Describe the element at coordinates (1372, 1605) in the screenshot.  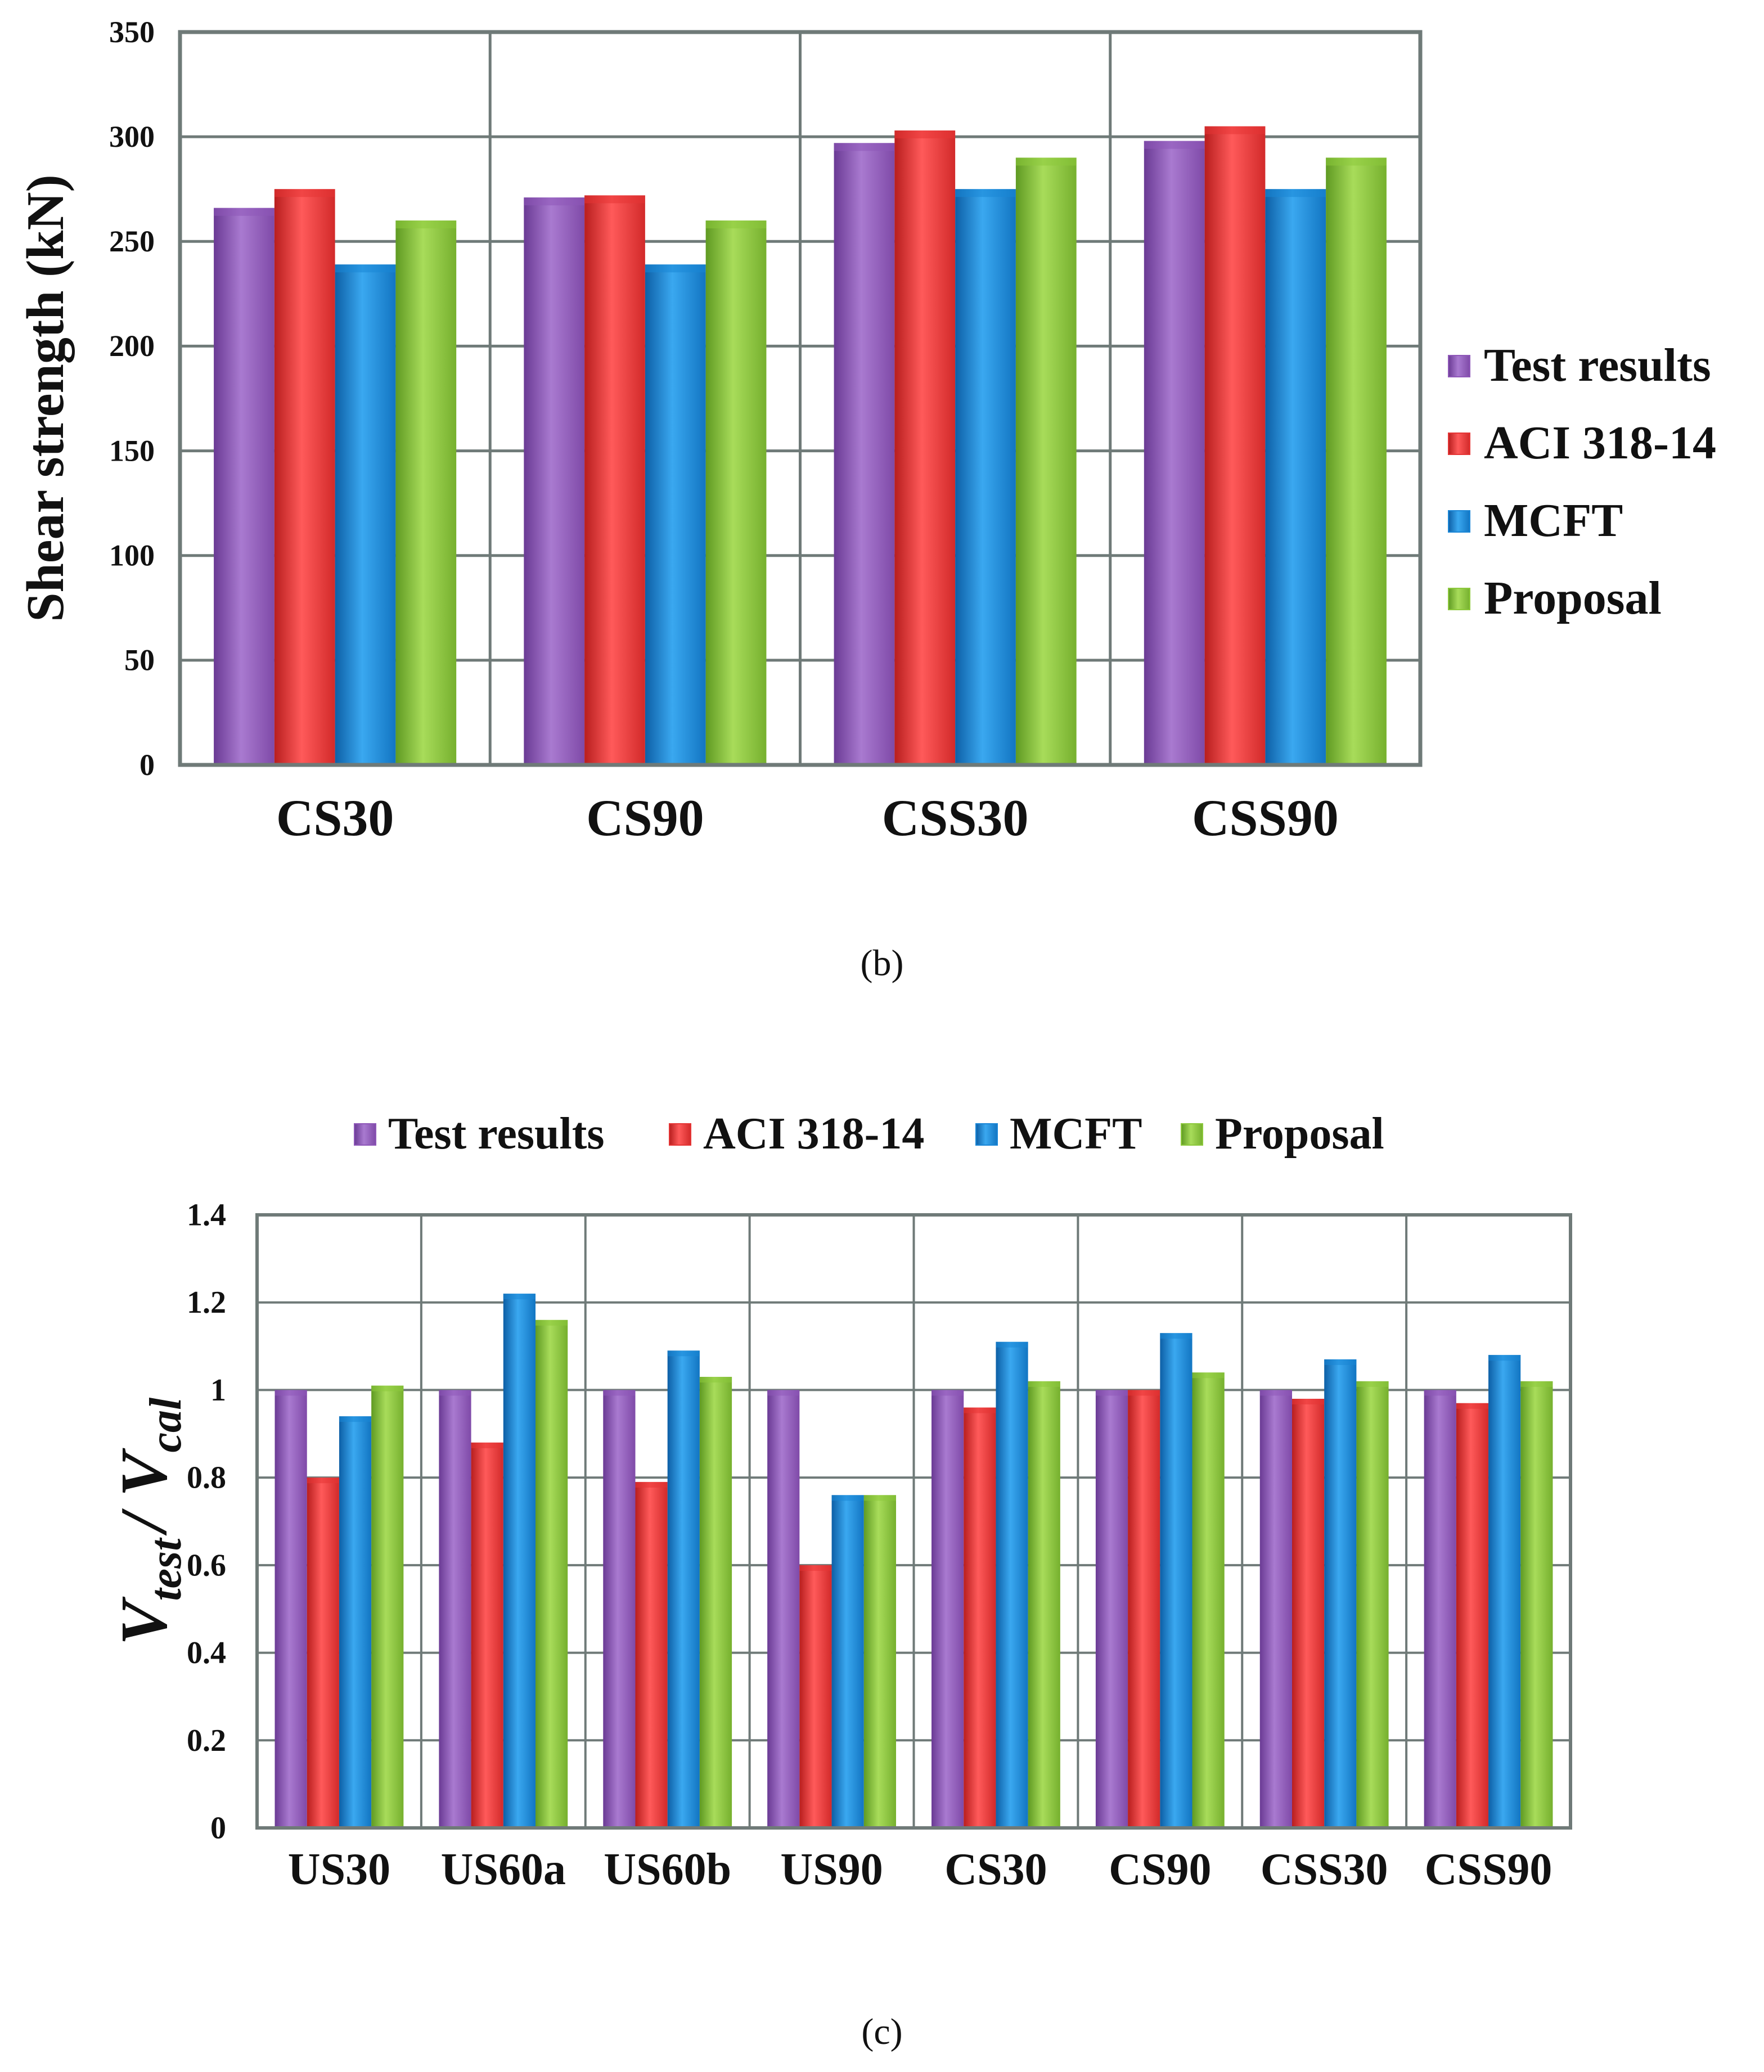
I see `c-bar-css30-proposal` at that location.